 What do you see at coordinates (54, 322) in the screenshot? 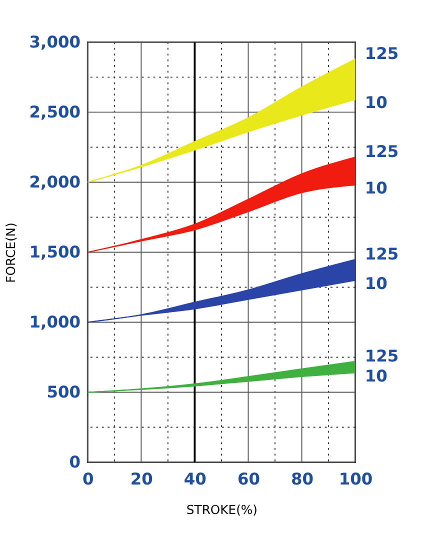
I see `y-tick-label: 1,000` at bounding box center [54, 322].